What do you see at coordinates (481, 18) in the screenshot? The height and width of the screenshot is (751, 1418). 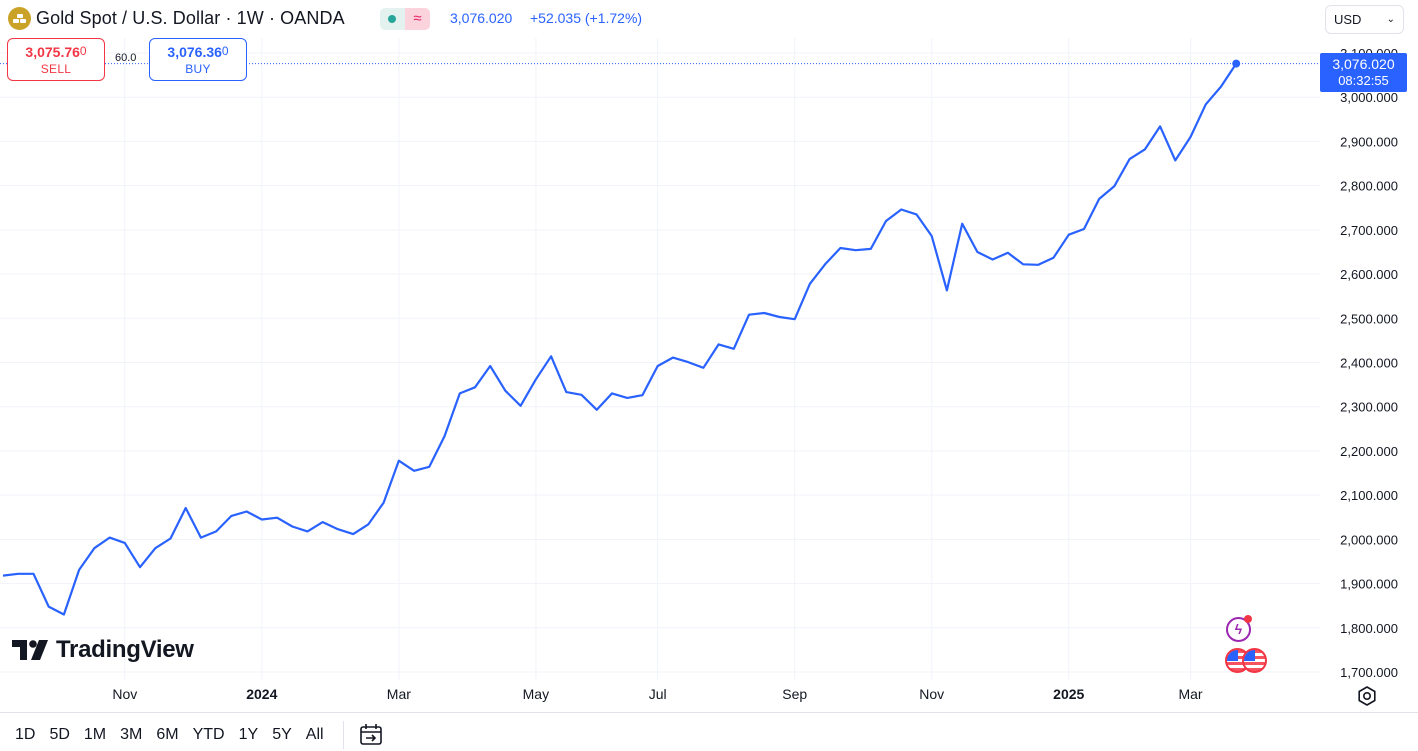 I see `header-last-price: 3,076.020` at bounding box center [481, 18].